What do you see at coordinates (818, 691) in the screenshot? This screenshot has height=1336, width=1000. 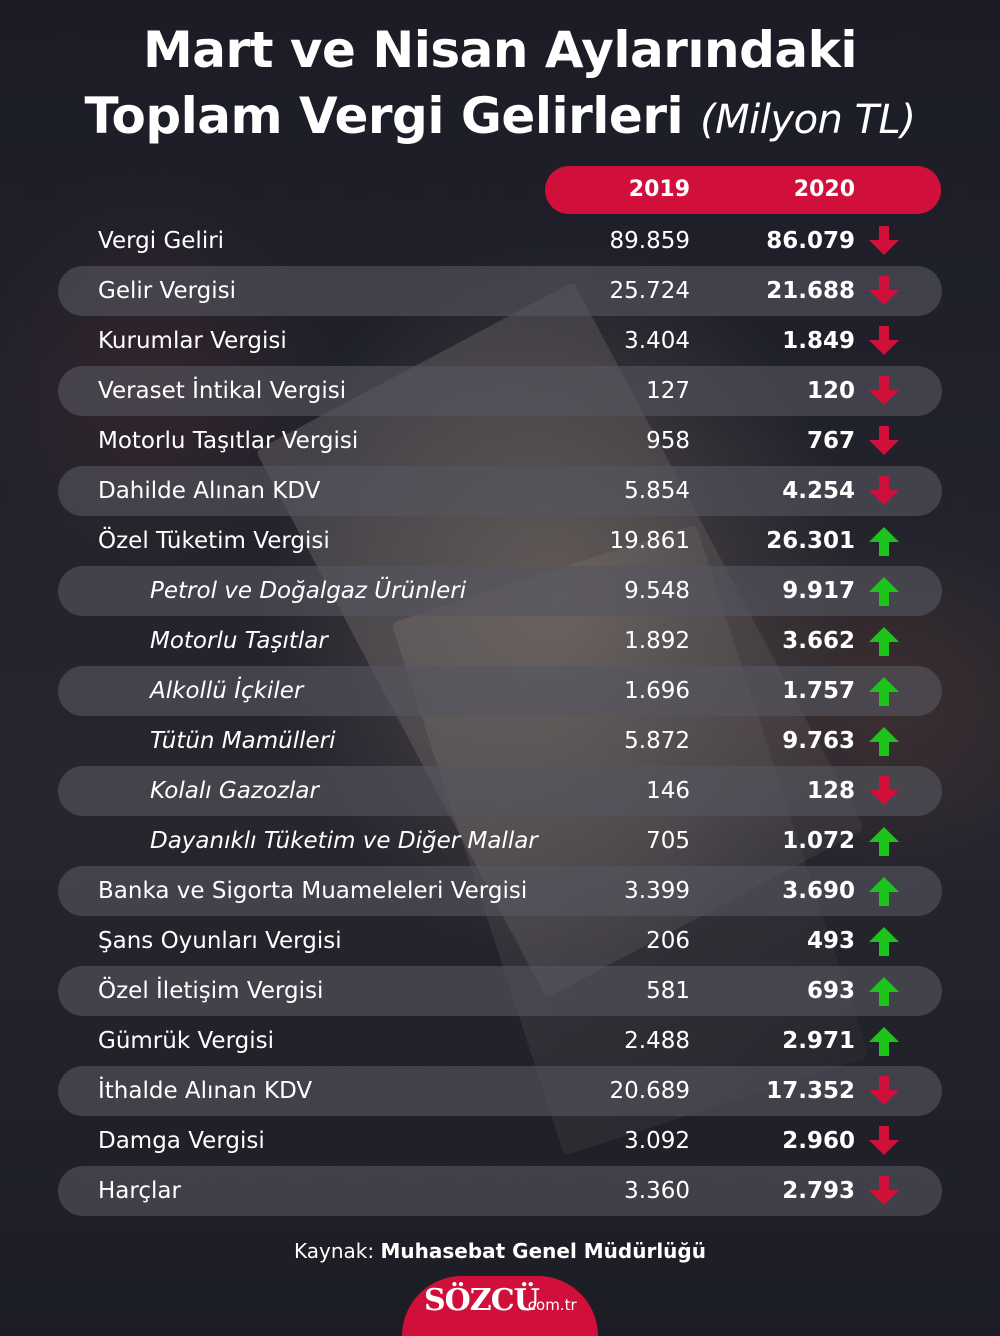 I see `value-2020: 1.757` at bounding box center [818, 691].